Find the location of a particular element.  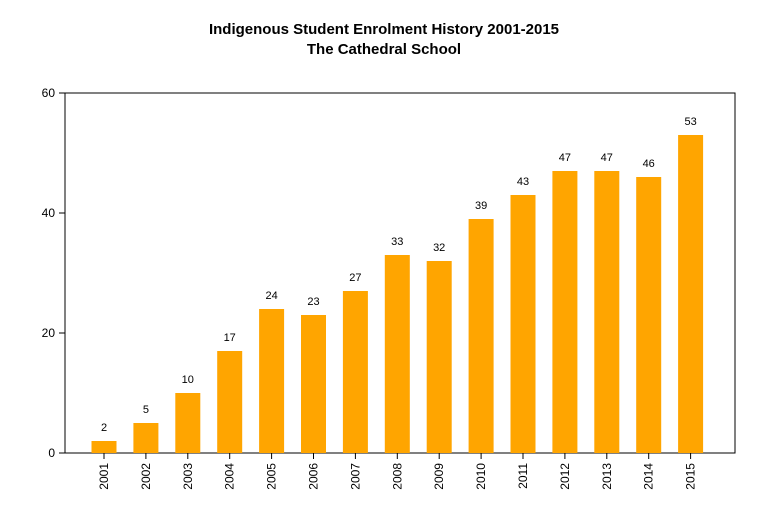

bar-value-label: 43 is located at coordinates (523, 182).